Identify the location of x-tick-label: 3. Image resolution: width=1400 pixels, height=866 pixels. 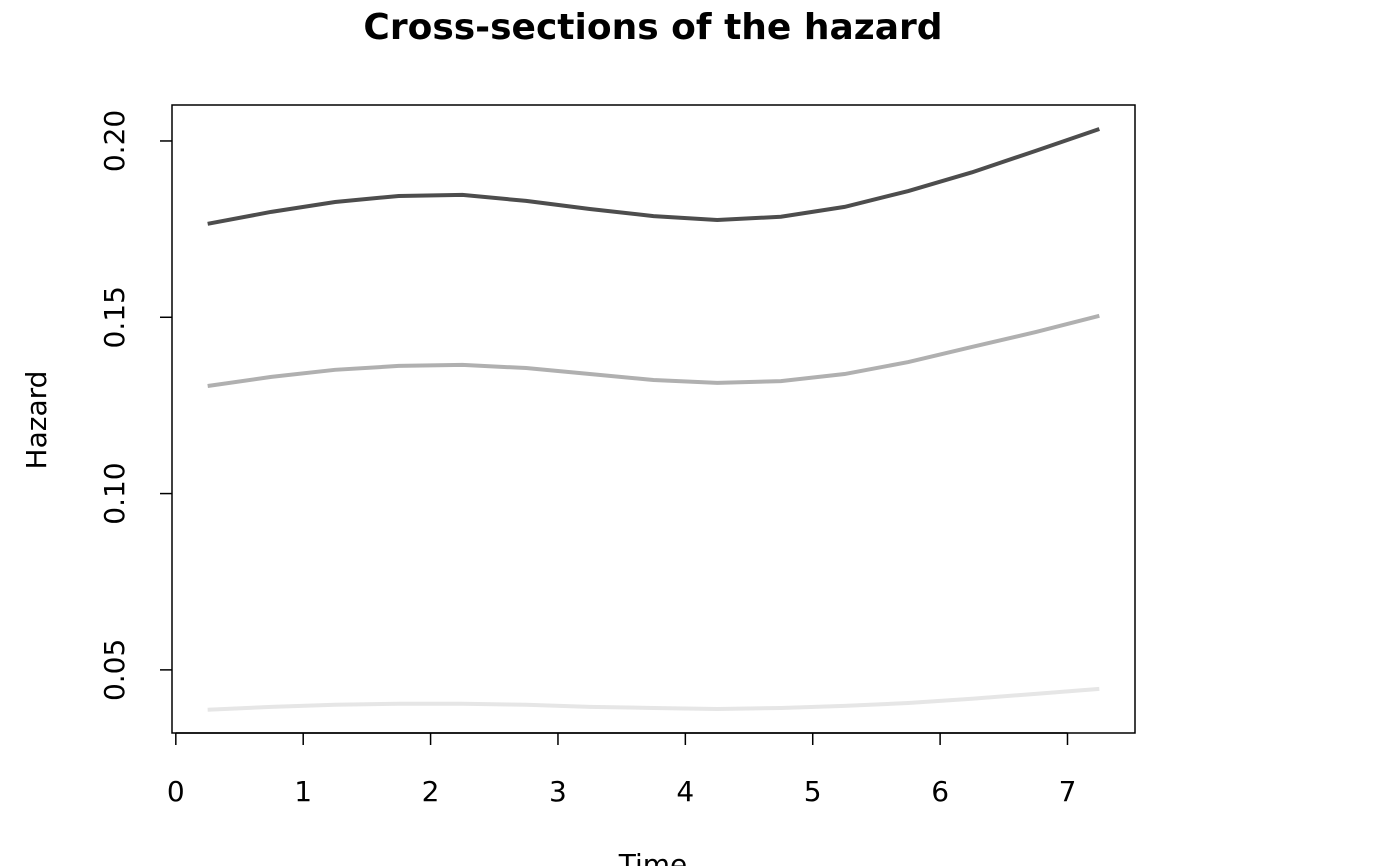
(558, 791).